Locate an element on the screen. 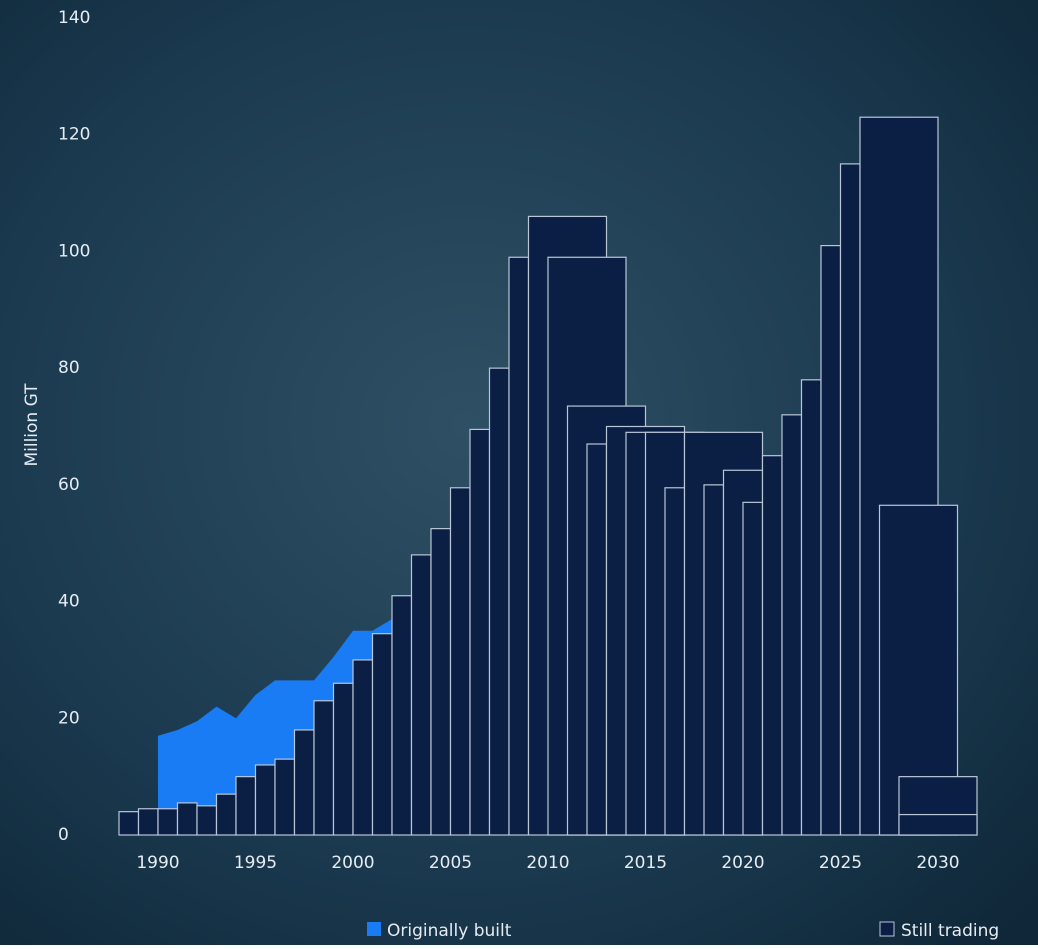  legend-label: Originally built is located at coordinates (449, 931).